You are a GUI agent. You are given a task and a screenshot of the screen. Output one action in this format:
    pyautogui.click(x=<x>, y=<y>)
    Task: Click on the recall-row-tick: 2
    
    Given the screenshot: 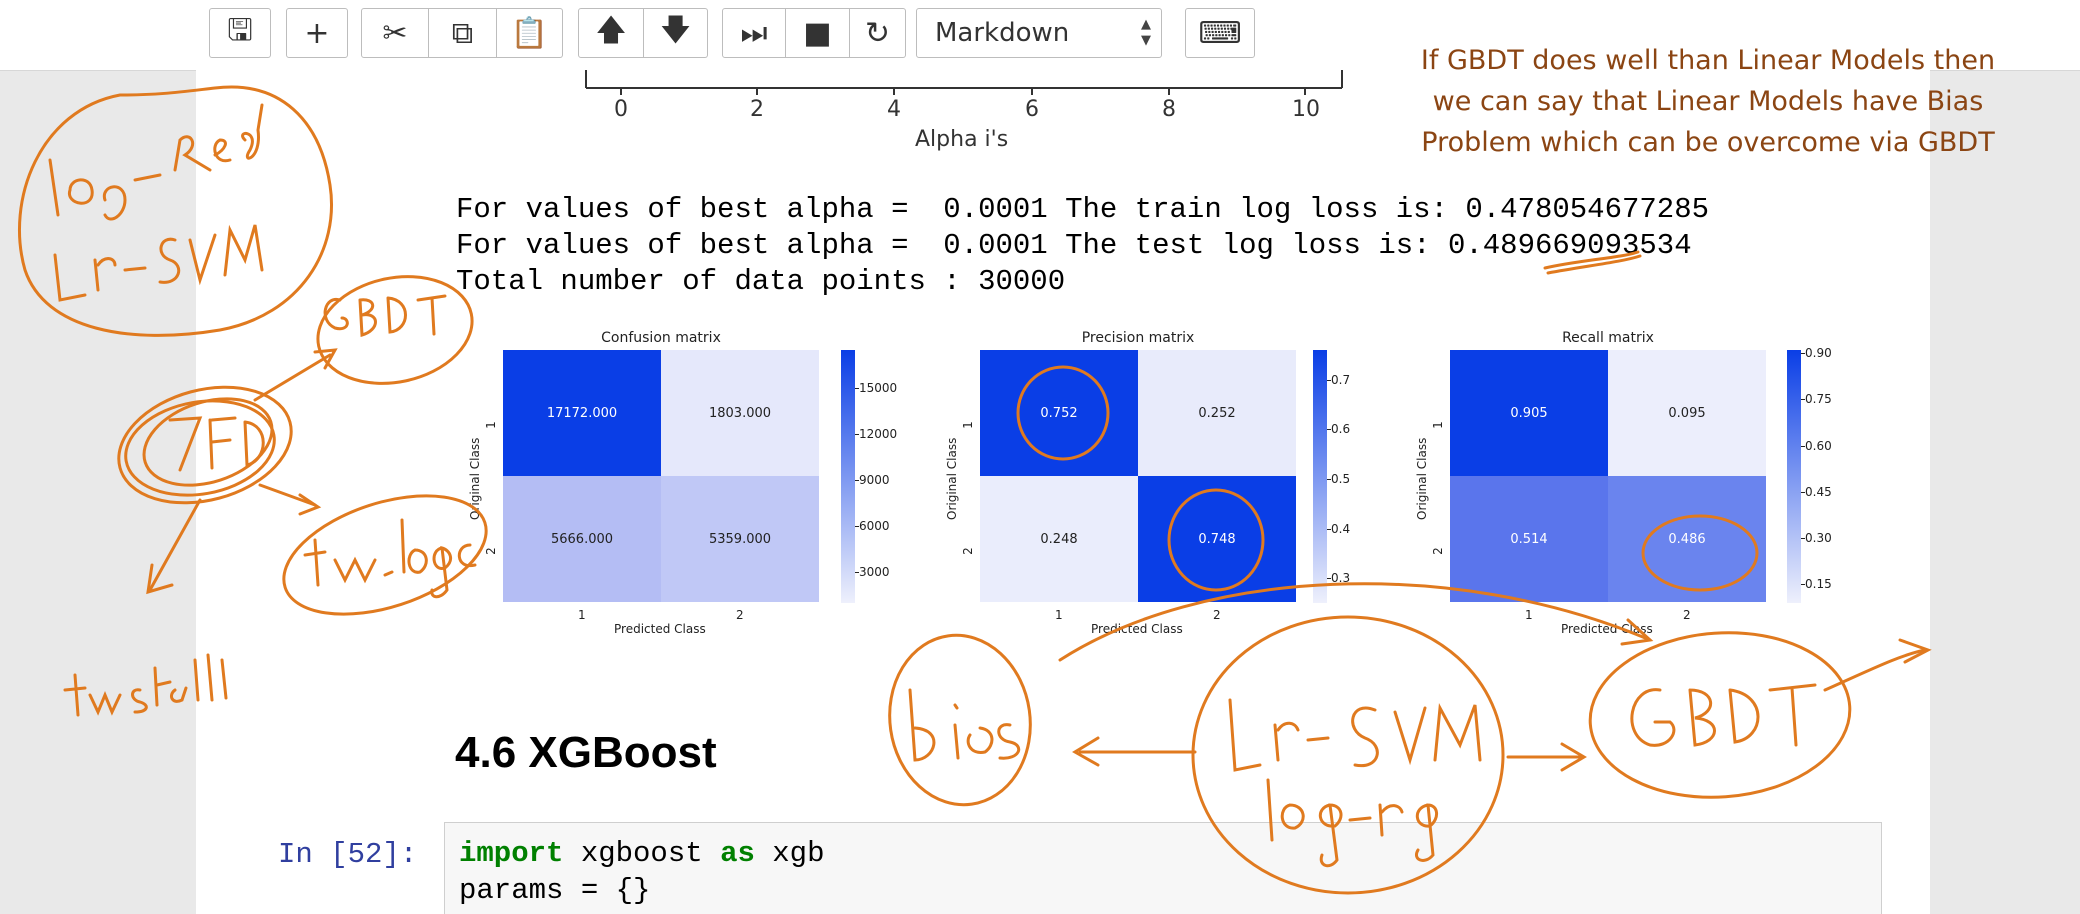 What is the action you would take?
    pyautogui.click(x=1437, y=551)
    